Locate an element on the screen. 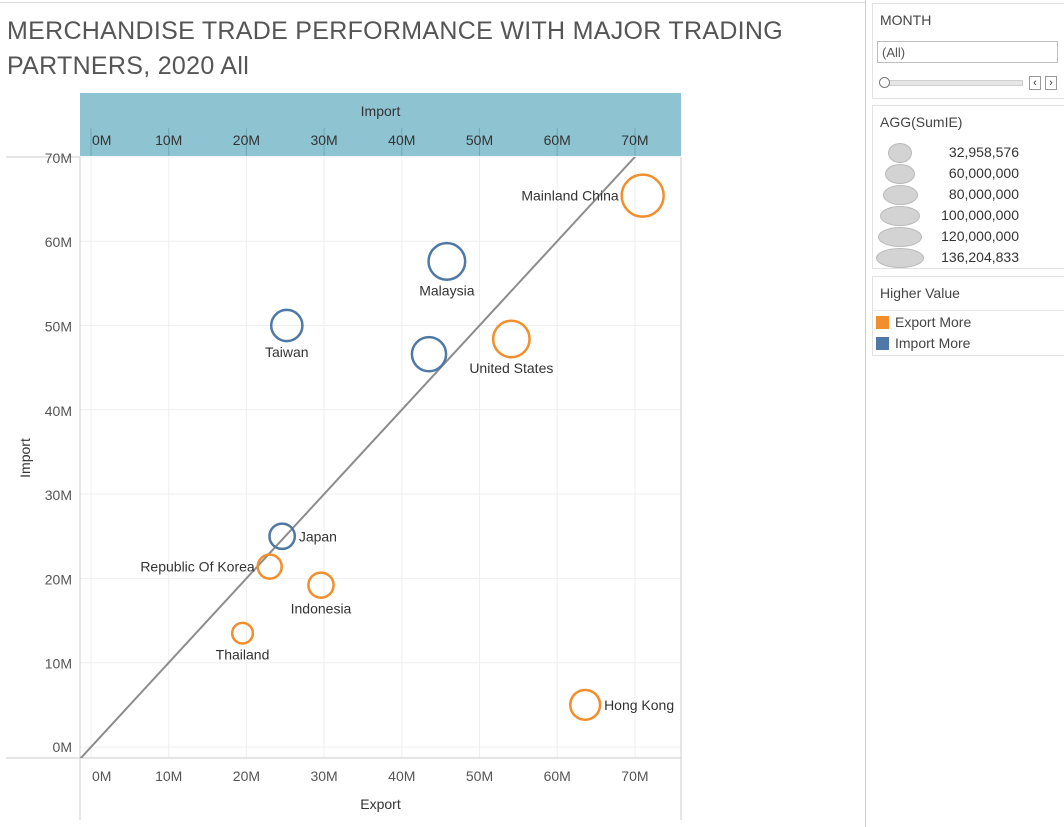 The image size is (1064, 827). top-axis-tick-label: 10M is located at coordinates (168, 140).